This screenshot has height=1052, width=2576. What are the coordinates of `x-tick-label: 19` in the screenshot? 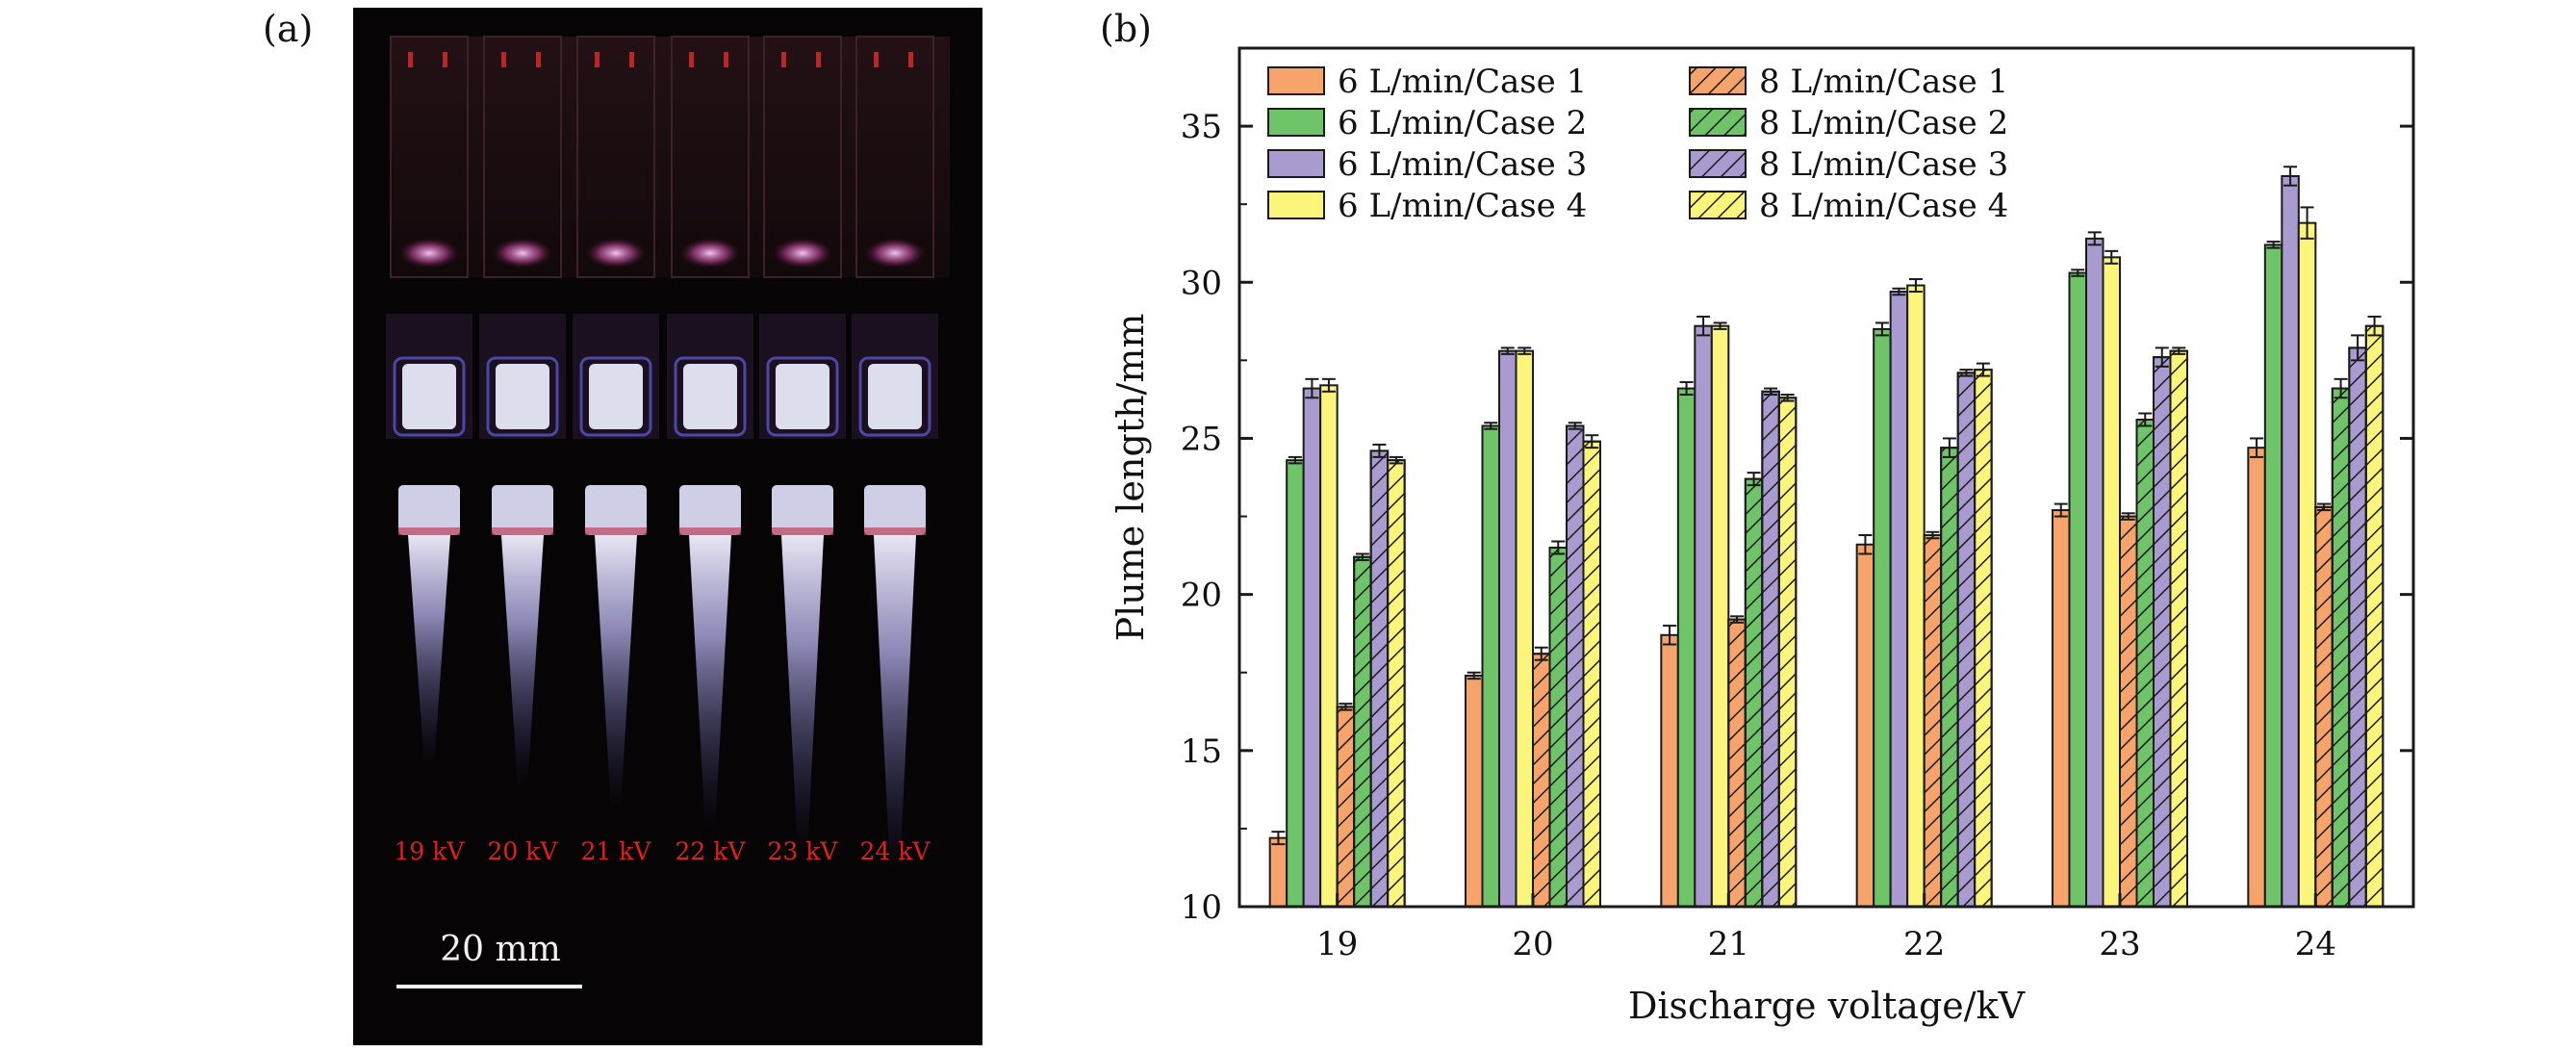 It's located at (1337, 944).